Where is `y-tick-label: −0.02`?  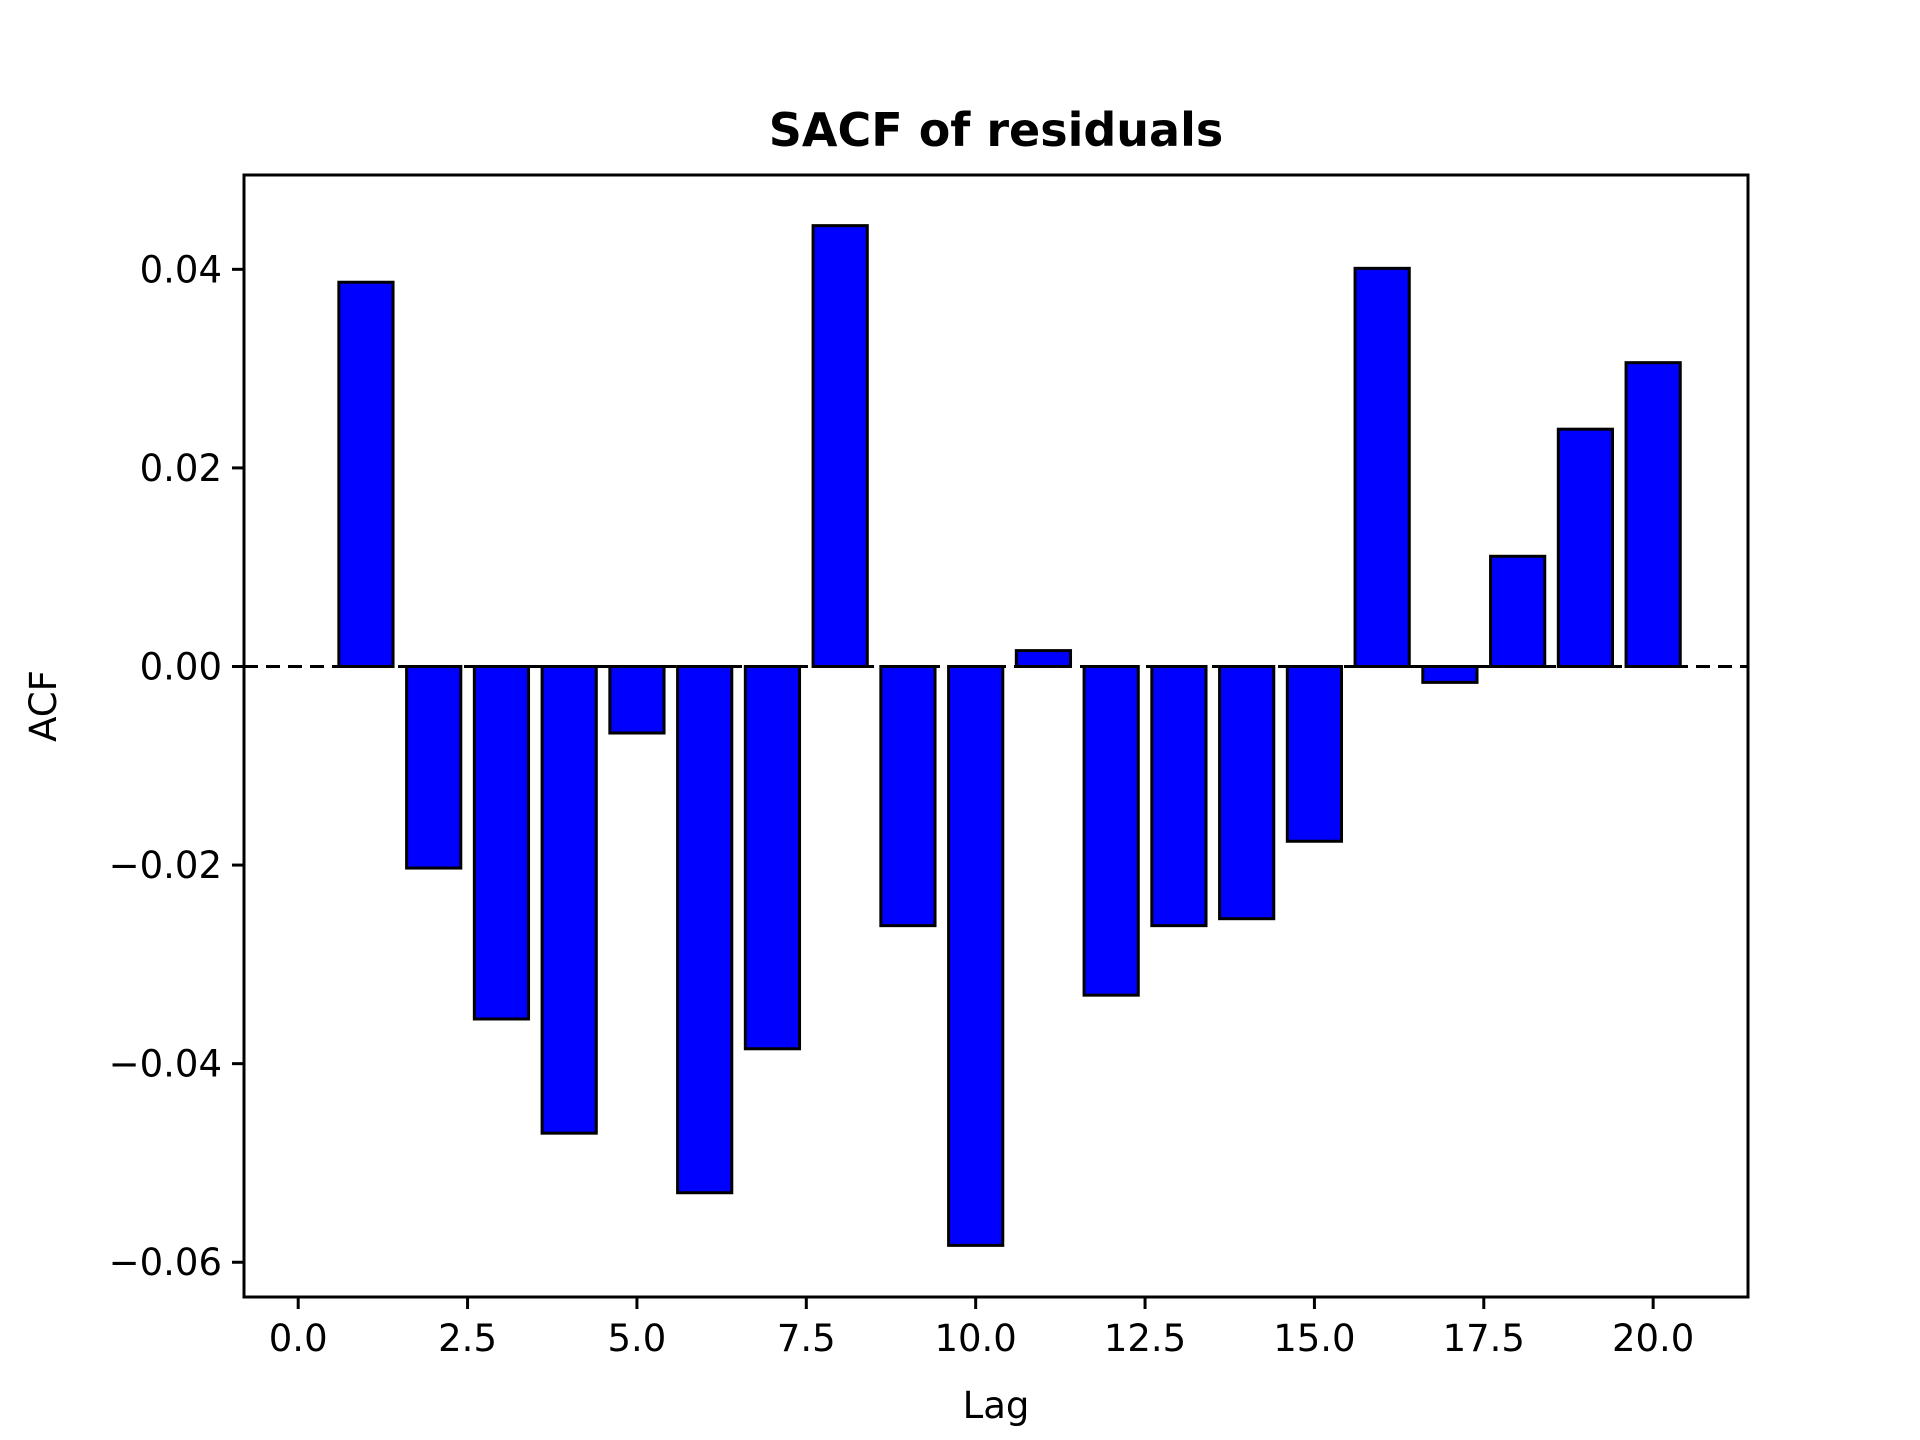 y-tick-label: −0.02 is located at coordinates (165, 865).